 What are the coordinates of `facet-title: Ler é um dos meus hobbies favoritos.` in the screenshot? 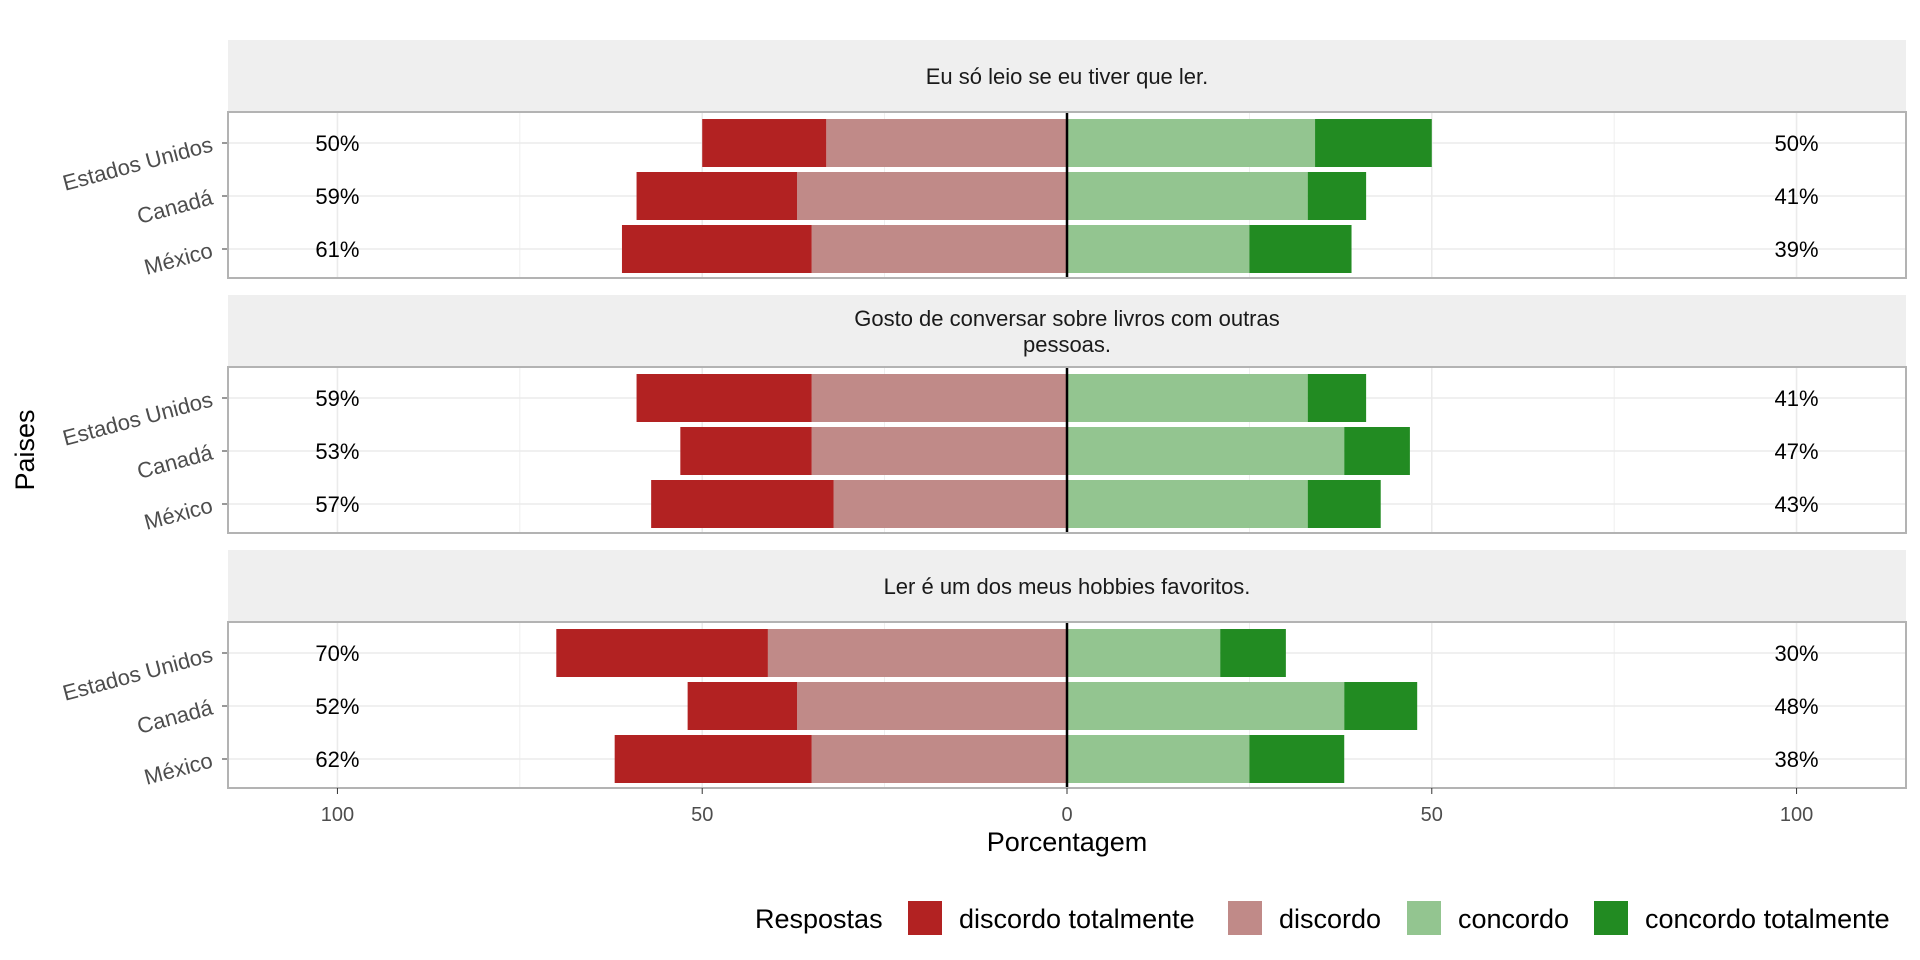 It's located at (1067, 586).